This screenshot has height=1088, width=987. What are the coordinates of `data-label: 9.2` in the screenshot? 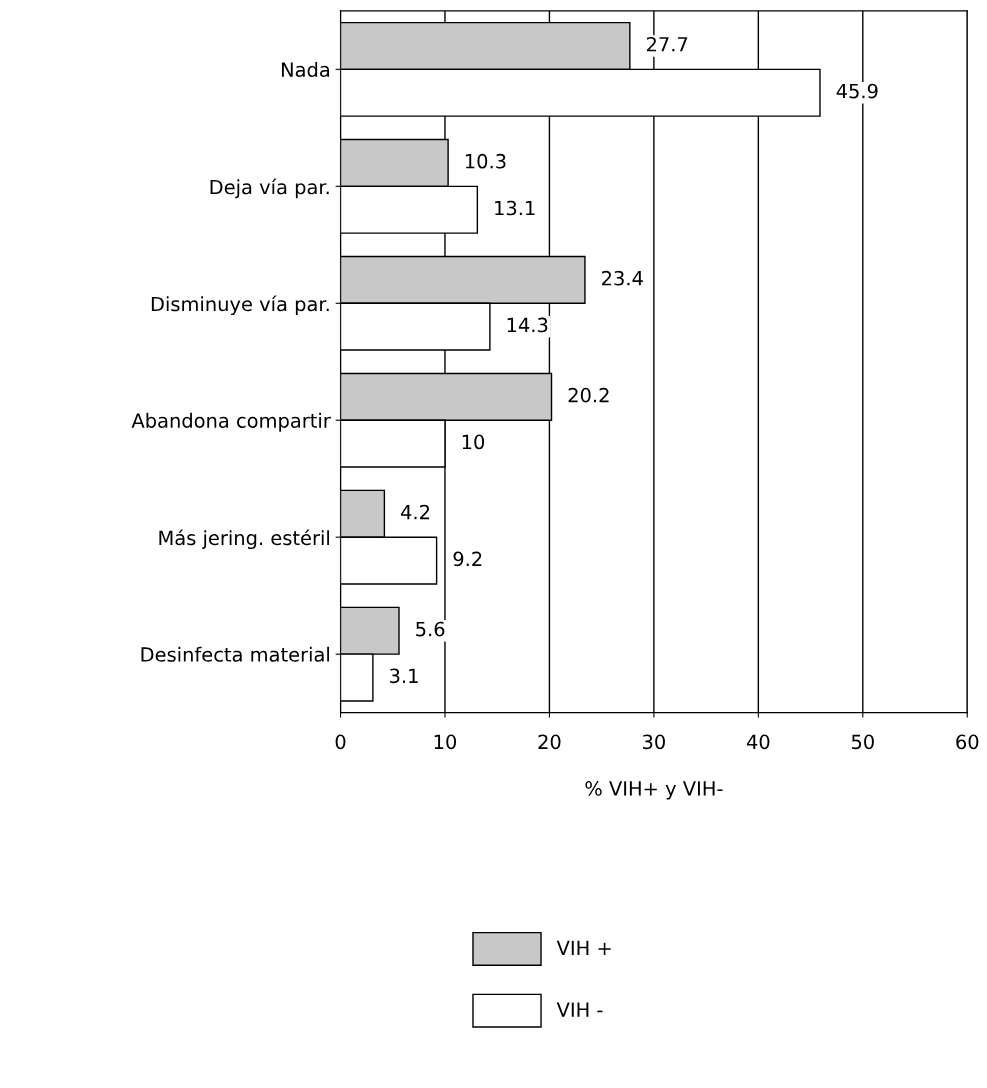 It's located at (467, 559).